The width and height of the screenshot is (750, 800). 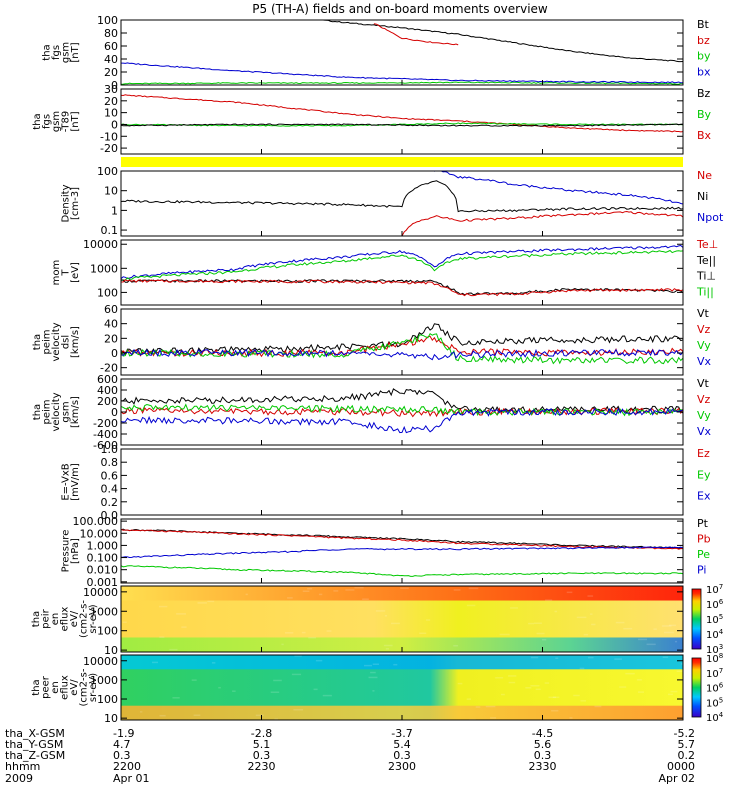 I want to click on y-tick-label: 0.010, so click(x=103, y=570).